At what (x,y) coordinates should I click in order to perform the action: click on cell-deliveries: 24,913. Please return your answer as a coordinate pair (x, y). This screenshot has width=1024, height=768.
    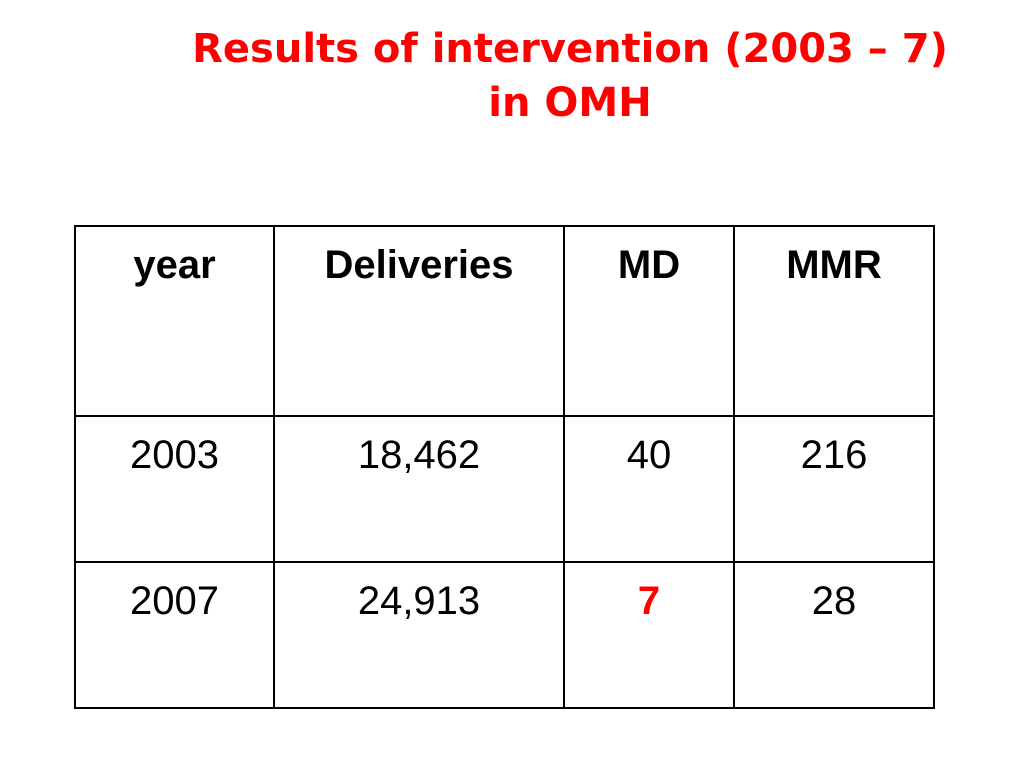
    Looking at the image, I should click on (419, 635).